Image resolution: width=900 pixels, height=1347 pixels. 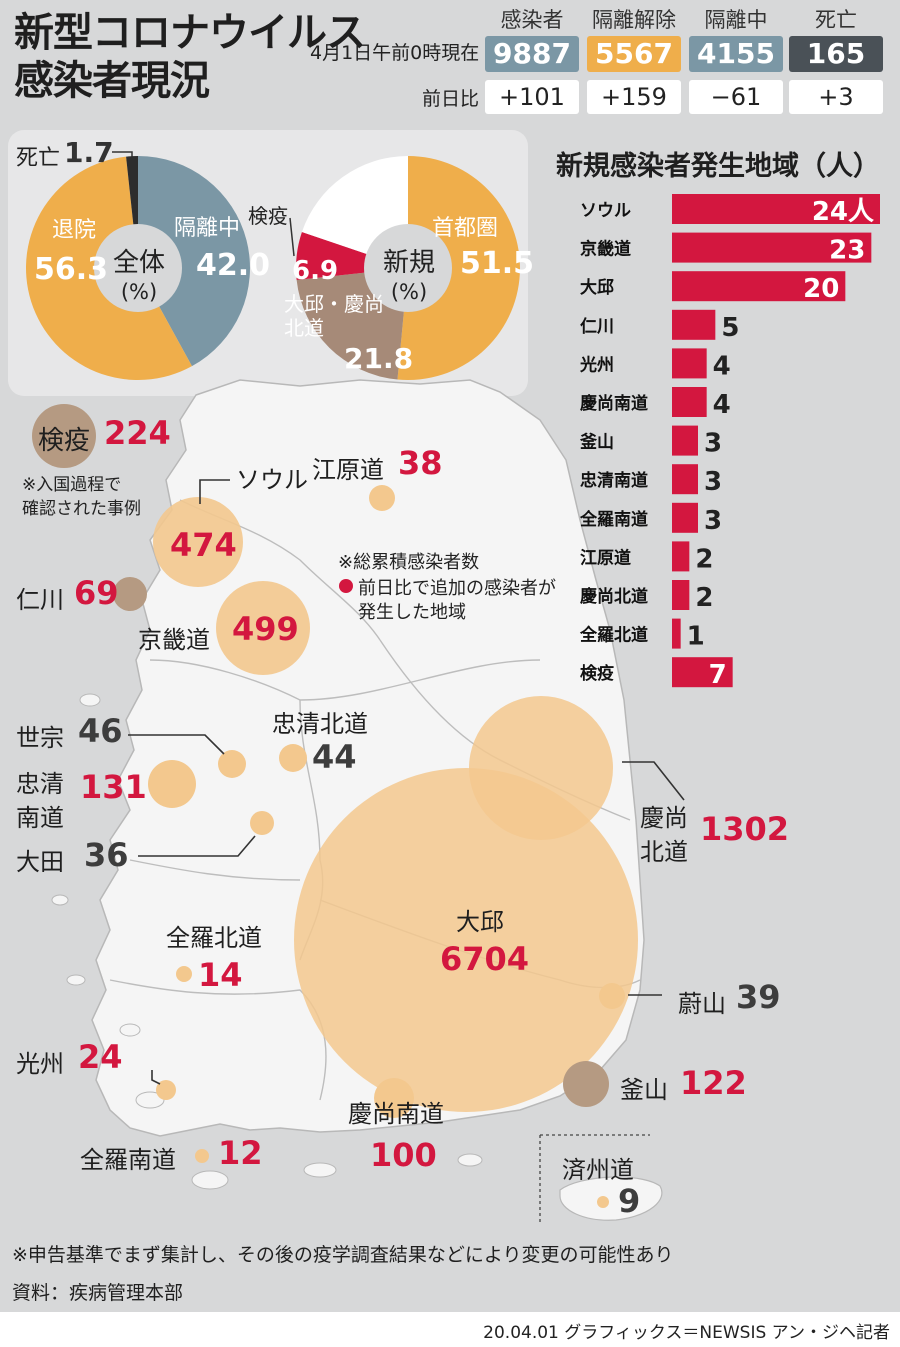 What do you see at coordinates (382, 498) in the screenshot?
I see `bubble-gangwon` at bounding box center [382, 498].